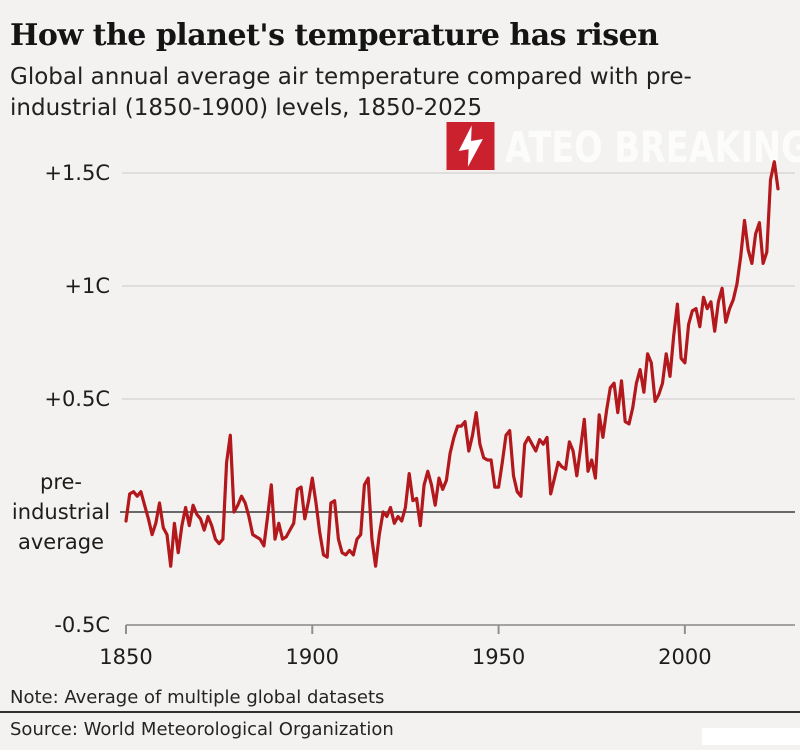 The height and width of the screenshot is (750, 800). Describe the element at coordinates (77, 399) in the screenshot. I see `y-axis-label: +0.5C` at that location.